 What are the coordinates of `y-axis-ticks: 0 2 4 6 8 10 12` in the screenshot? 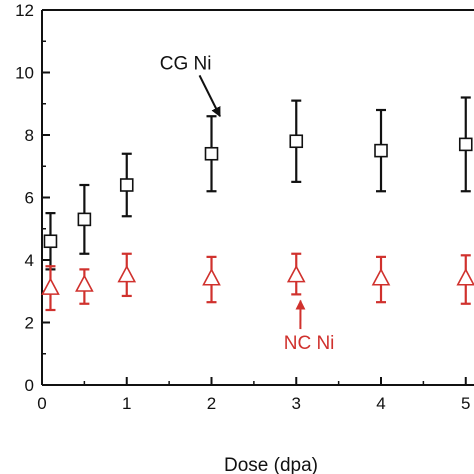 It's located at (32, 198).